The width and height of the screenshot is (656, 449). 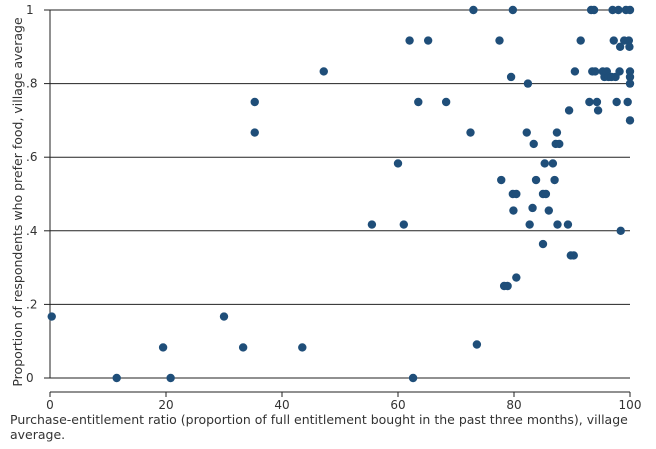 What do you see at coordinates (30, 10) in the screenshot?
I see `y-tick-label: 1` at bounding box center [30, 10].